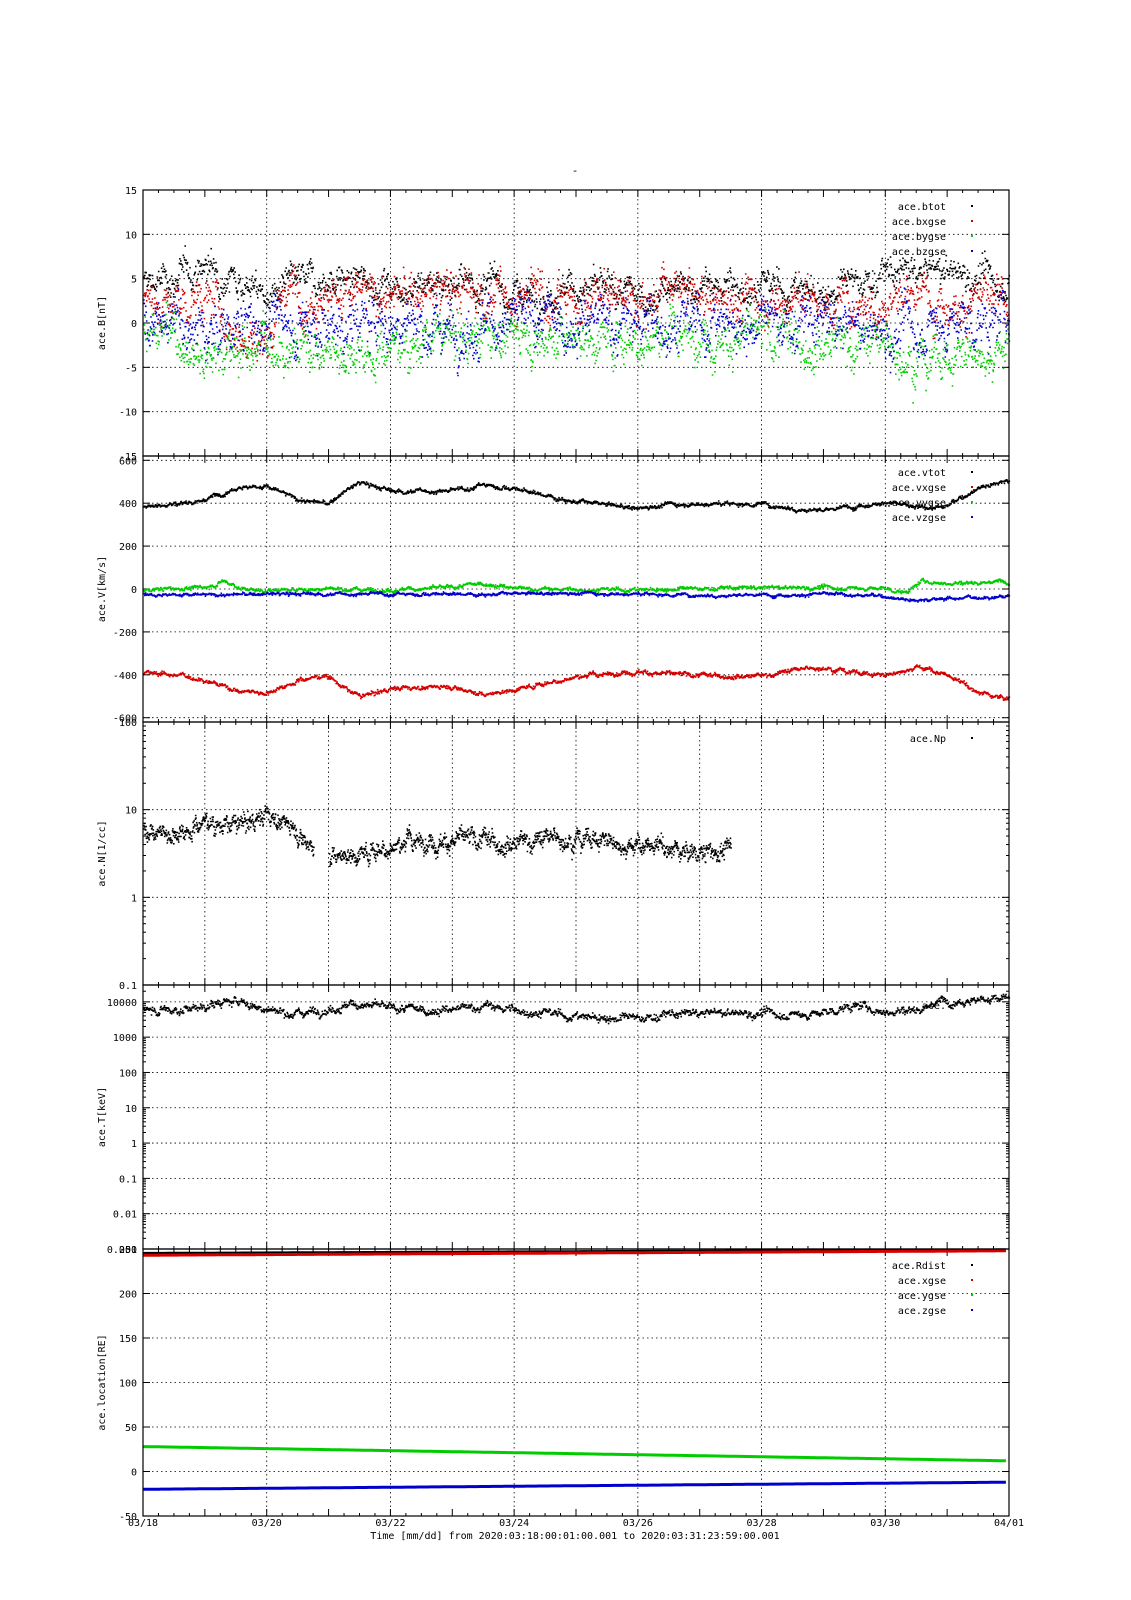 This screenshot has width=1131, height=1600. Describe the element at coordinates (267, 1523) in the screenshot. I see `x-tick-label: 03/20` at that location.